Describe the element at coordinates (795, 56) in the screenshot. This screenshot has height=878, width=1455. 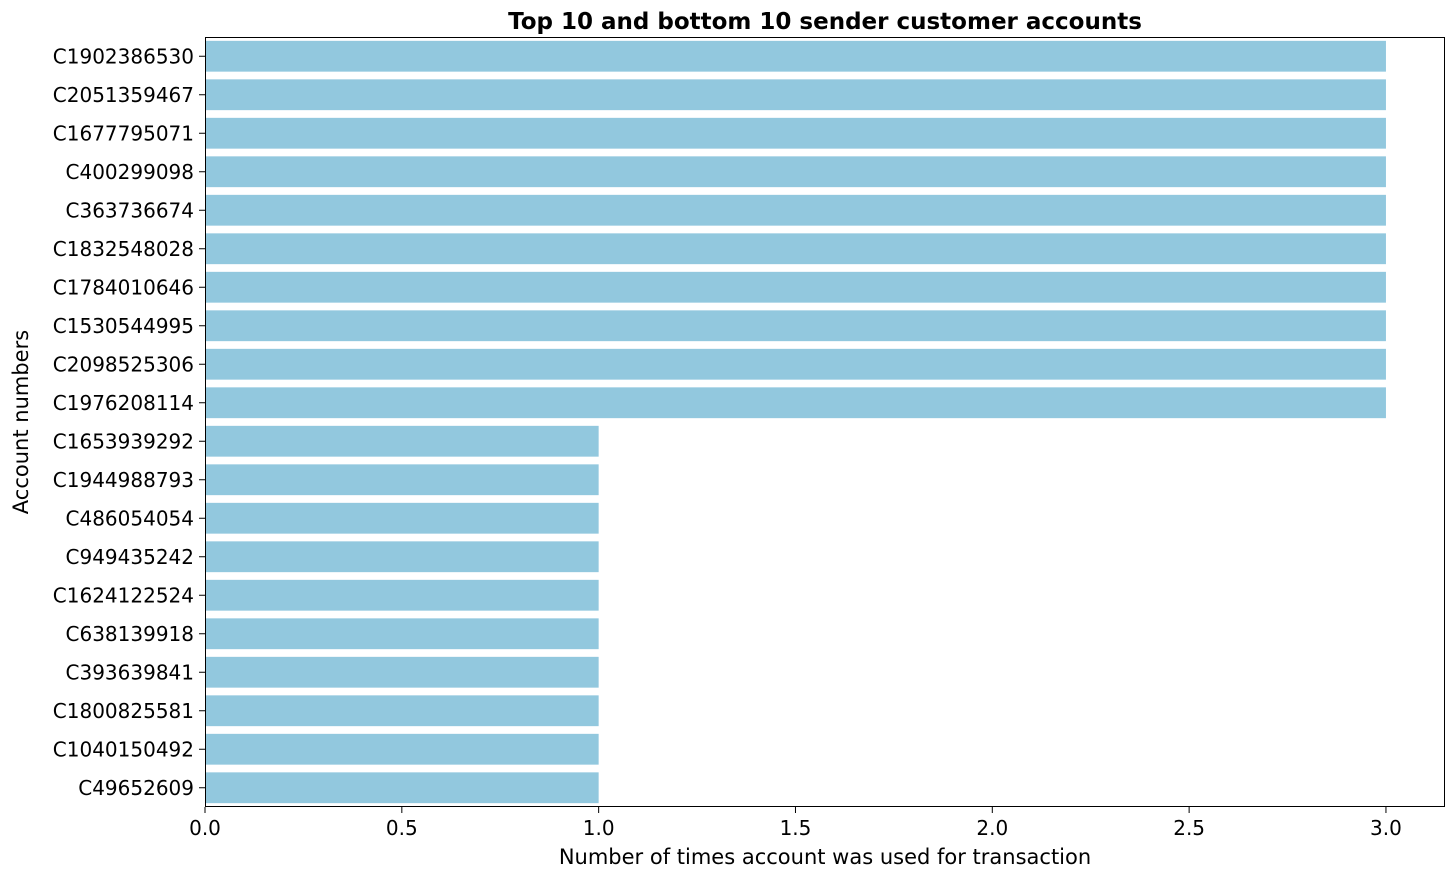
I see `bar-C1902386530` at that location.